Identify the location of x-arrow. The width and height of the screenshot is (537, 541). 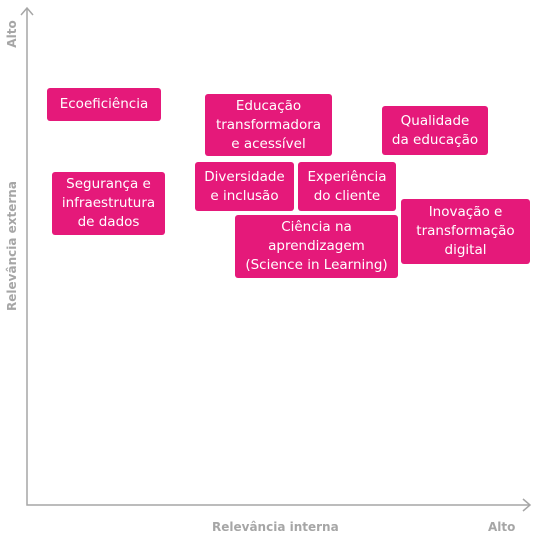
(527, 505).